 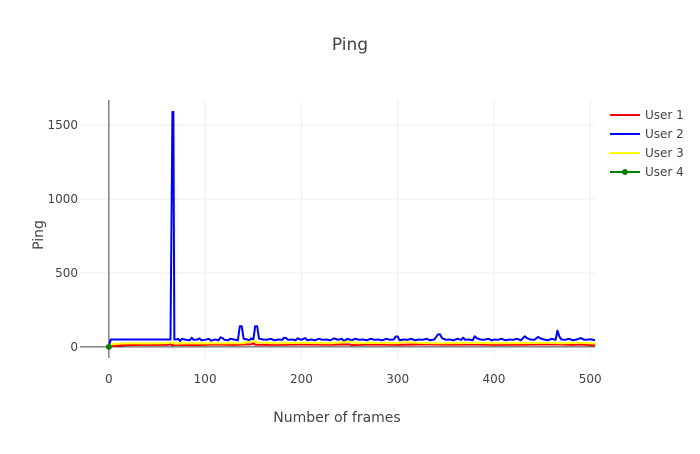 What do you see at coordinates (336, 418) in the screenshot?
I see `x-axis-title: Number of frames` at bounding box center [336, 418].